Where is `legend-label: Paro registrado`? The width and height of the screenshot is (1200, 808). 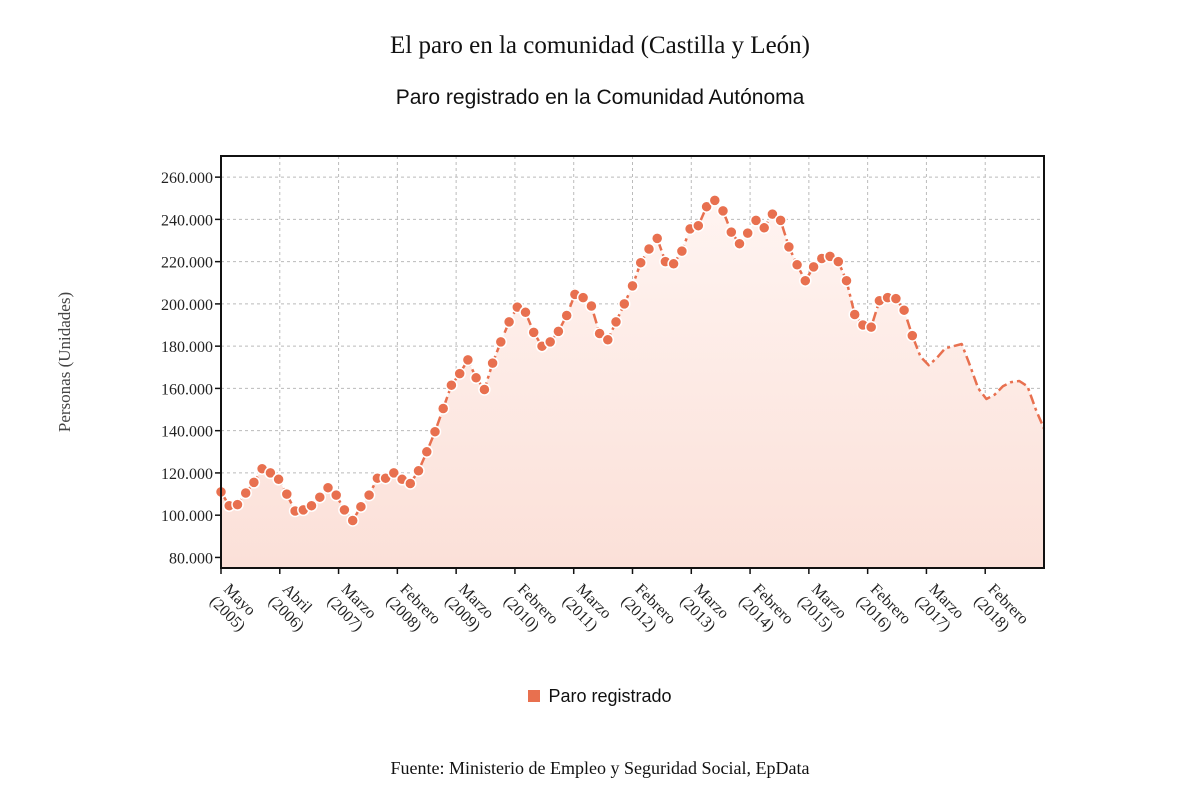
legend-label: Paro registrado is located at coordinates (610, 696).